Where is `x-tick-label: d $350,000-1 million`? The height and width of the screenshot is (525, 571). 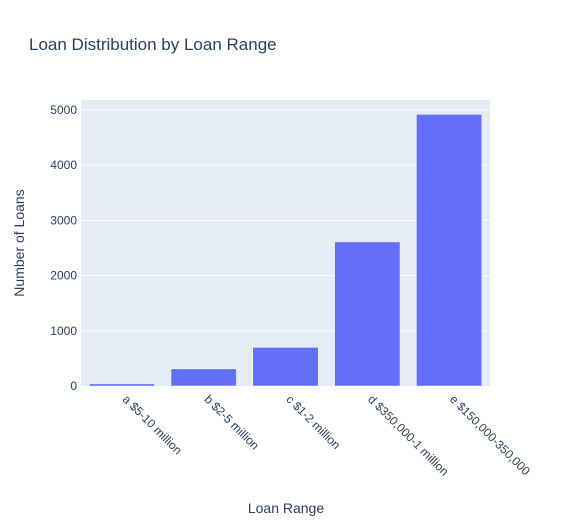
x-tick-label: d $350,000-1 million is located at coordinates (408, 435).